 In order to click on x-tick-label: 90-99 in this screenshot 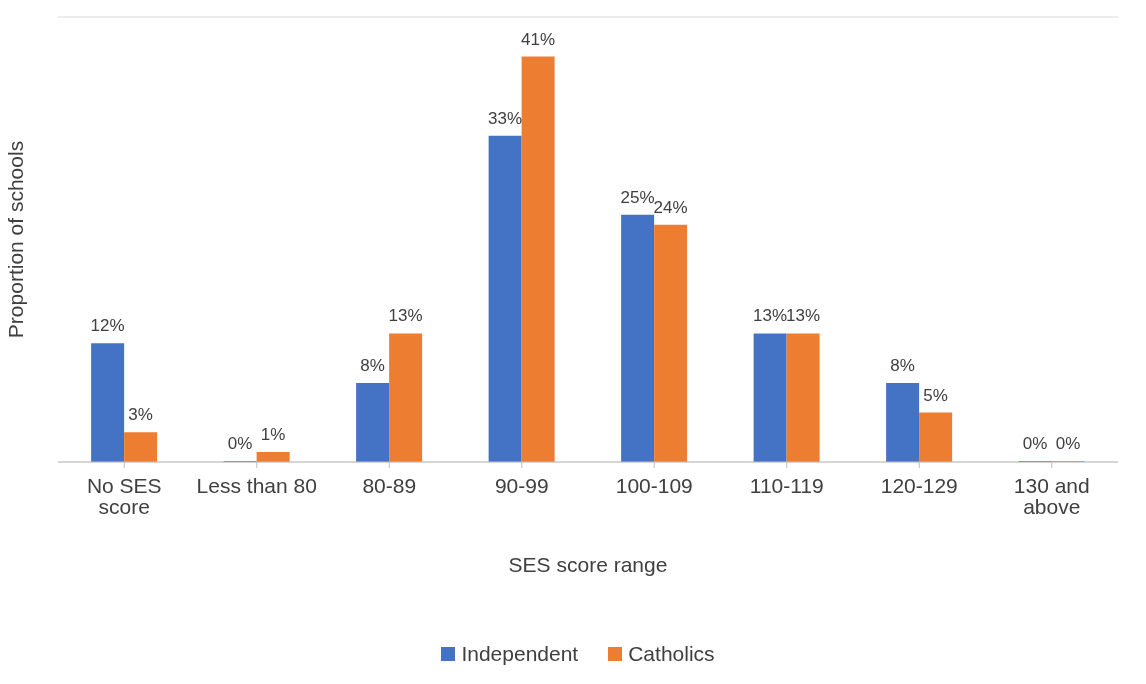, I will do `click(521, 485)`.